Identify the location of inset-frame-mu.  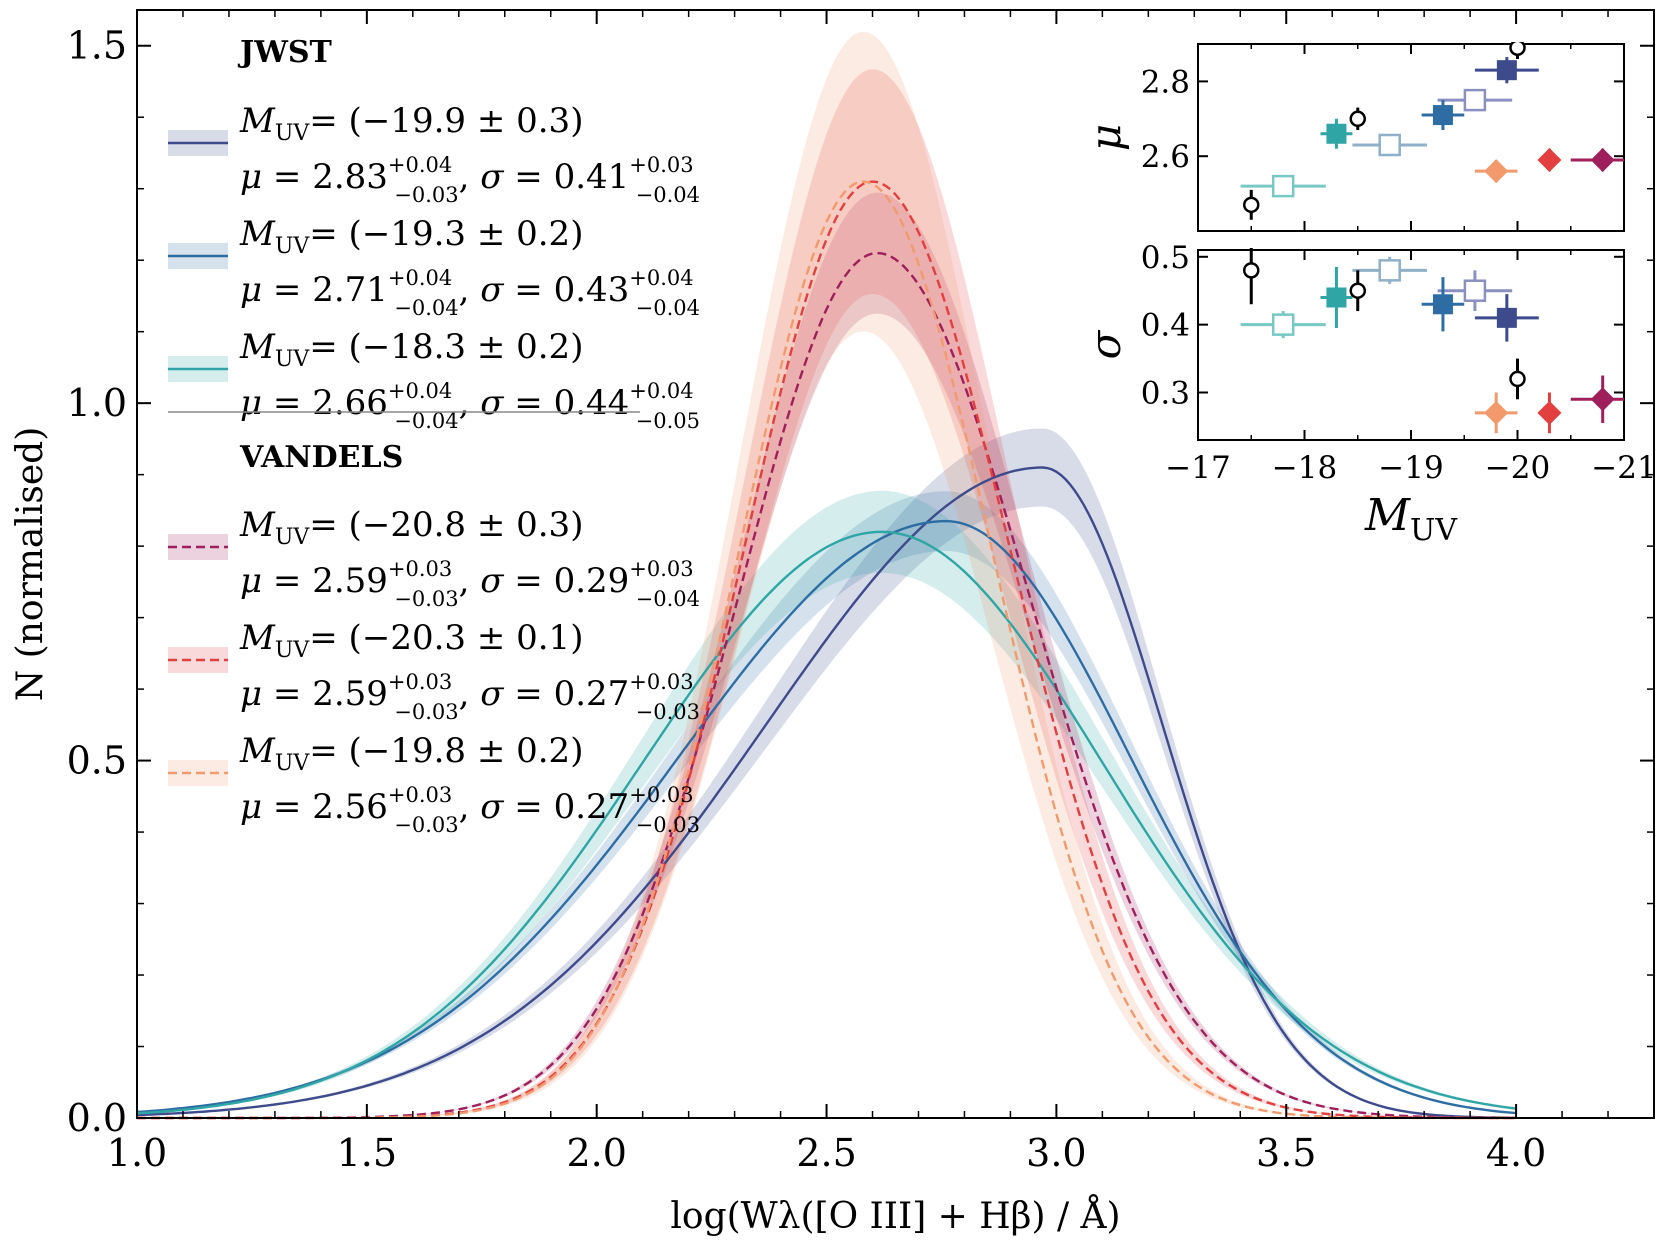
(1411, 137).